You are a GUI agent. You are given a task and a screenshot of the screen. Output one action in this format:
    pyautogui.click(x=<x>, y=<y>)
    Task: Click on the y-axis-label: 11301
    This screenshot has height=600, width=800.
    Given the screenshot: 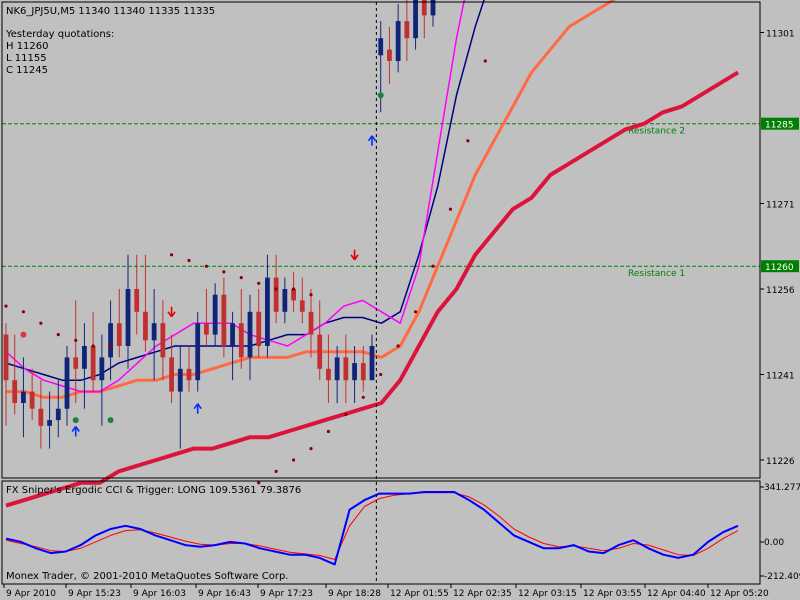 What is the action you would take?
    pyautogui.click(x=780, y=35)
    